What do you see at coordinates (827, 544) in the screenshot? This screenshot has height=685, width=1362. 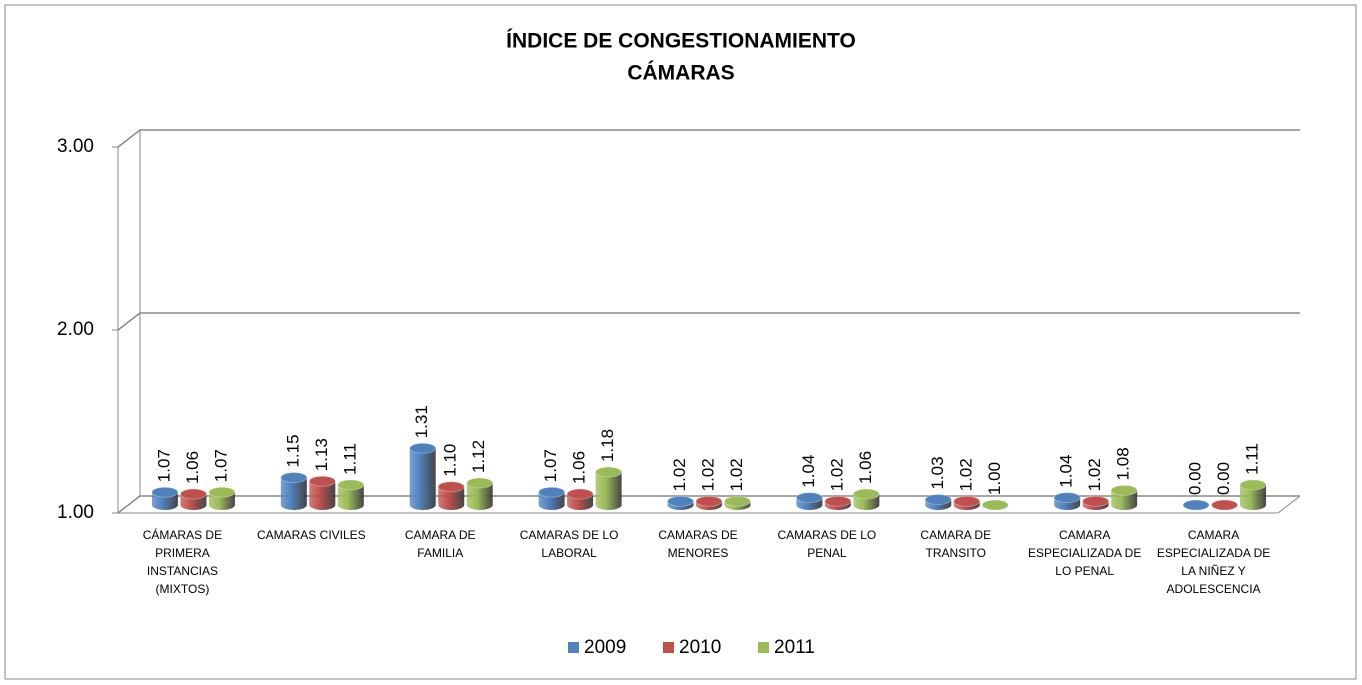 I see `x-tick-label: CAMARAS DE LO PENAL` at bounding box center [827, 544].